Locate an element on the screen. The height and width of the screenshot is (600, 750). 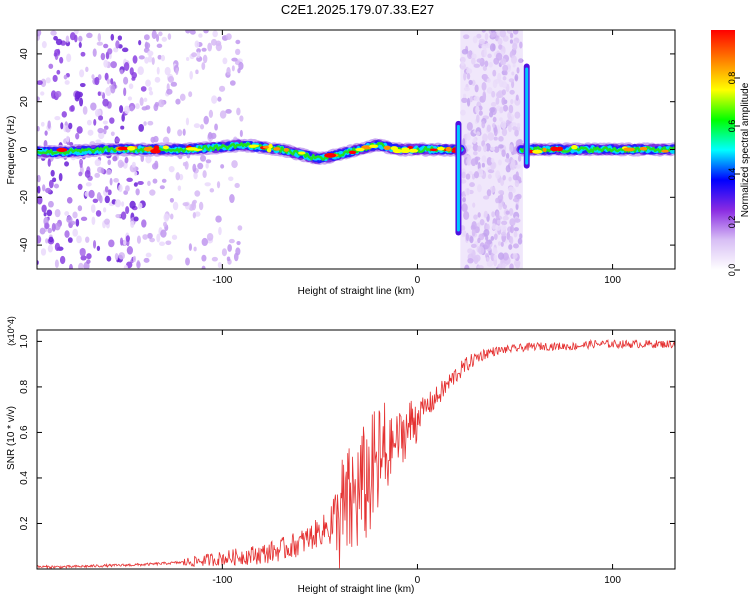
snr-xtick-label: 0 is located at coordinates (418, 580).